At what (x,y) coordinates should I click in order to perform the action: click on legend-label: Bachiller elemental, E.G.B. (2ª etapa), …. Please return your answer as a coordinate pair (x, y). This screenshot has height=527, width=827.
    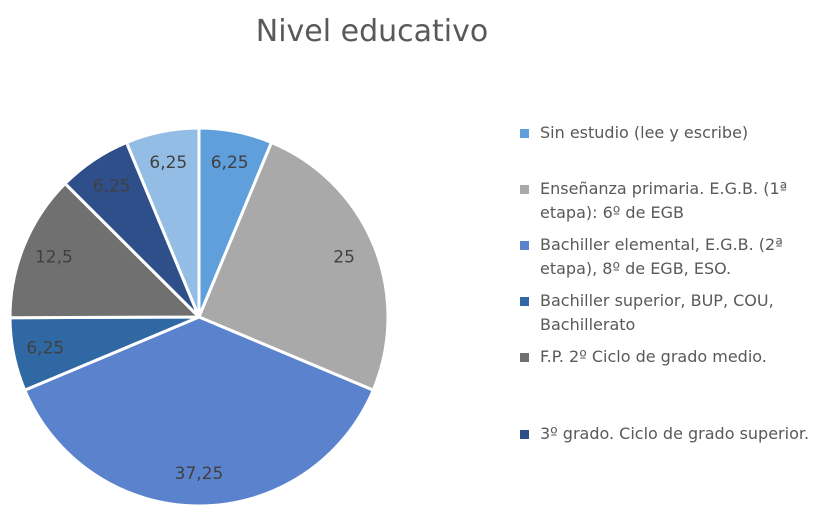
    Looking at the image, I should click on (661, 256).